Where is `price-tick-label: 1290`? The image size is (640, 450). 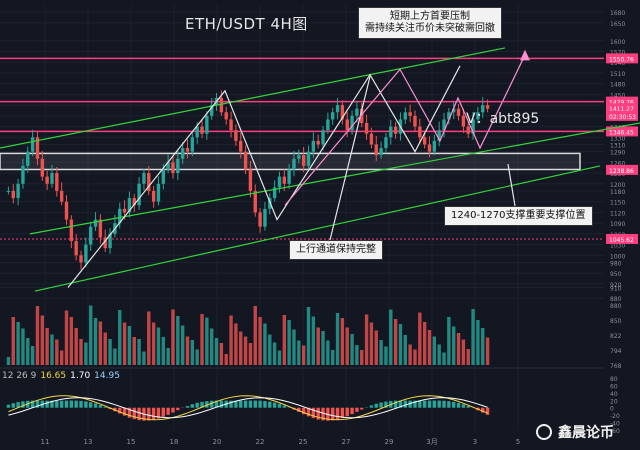
price-tick-label: 1290 is located at coordinates (617, 153).